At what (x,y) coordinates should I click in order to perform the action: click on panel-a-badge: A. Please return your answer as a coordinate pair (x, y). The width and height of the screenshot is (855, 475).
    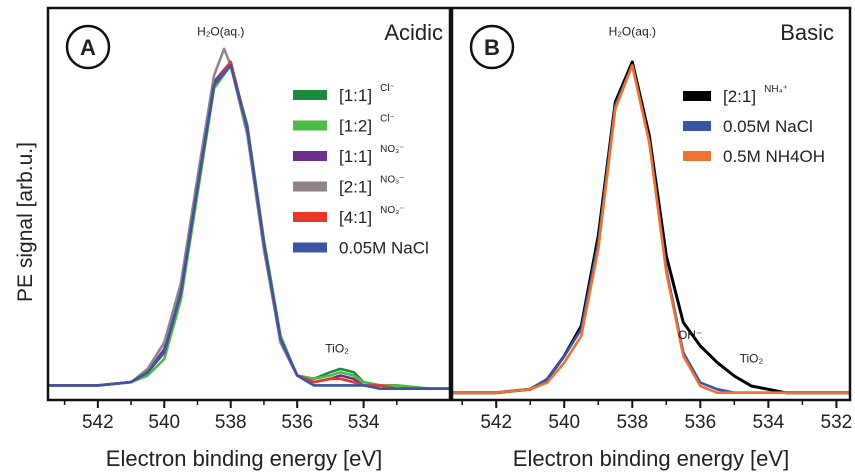
    Looking at the image, I should click on (88, 47).